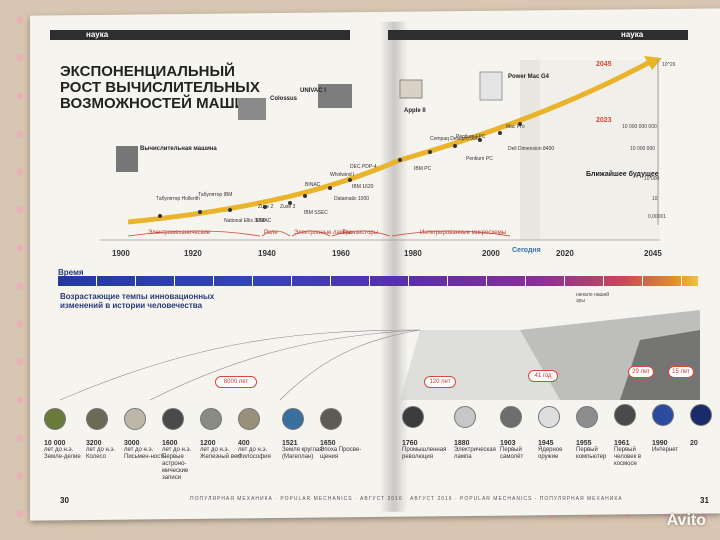  What do you see at coordinates (526, 250) in the screenshot?
I see `today-label: Сегодня` at bounding box center [526, 250].